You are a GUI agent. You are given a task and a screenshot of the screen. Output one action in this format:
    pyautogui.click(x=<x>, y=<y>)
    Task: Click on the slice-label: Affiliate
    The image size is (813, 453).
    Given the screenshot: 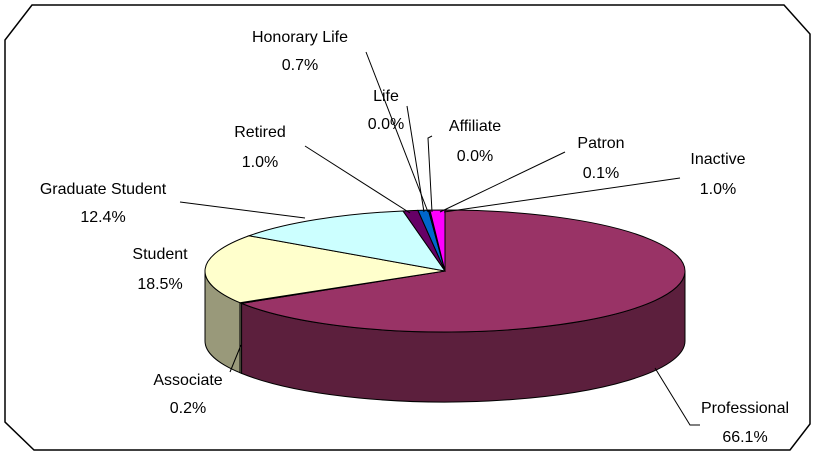 What is the action you would take?
    pyautogui.click(x=475, y=126)
    